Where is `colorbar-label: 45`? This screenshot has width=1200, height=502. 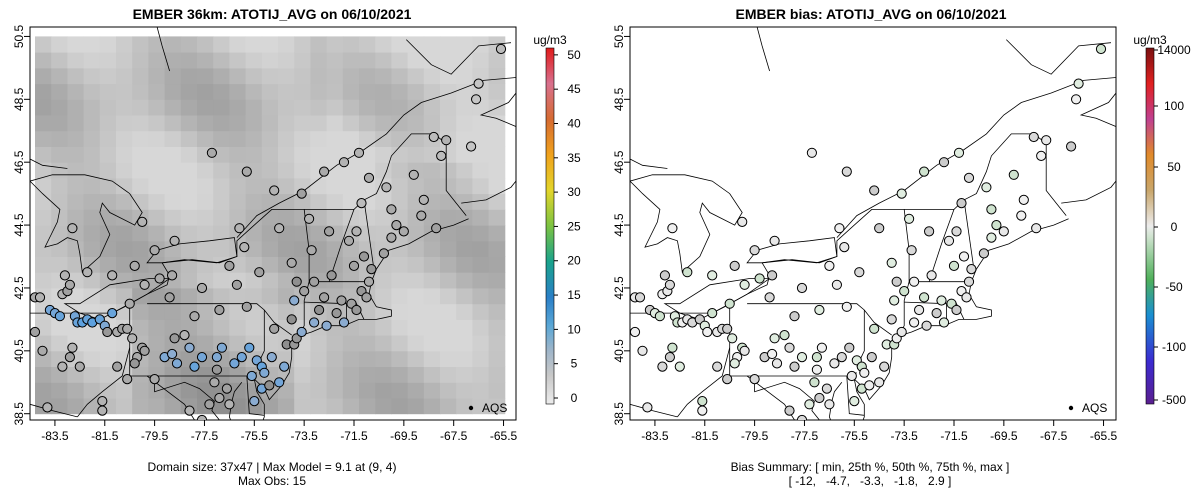 colorbar-label: 45 is located at coordinates (574, 89).